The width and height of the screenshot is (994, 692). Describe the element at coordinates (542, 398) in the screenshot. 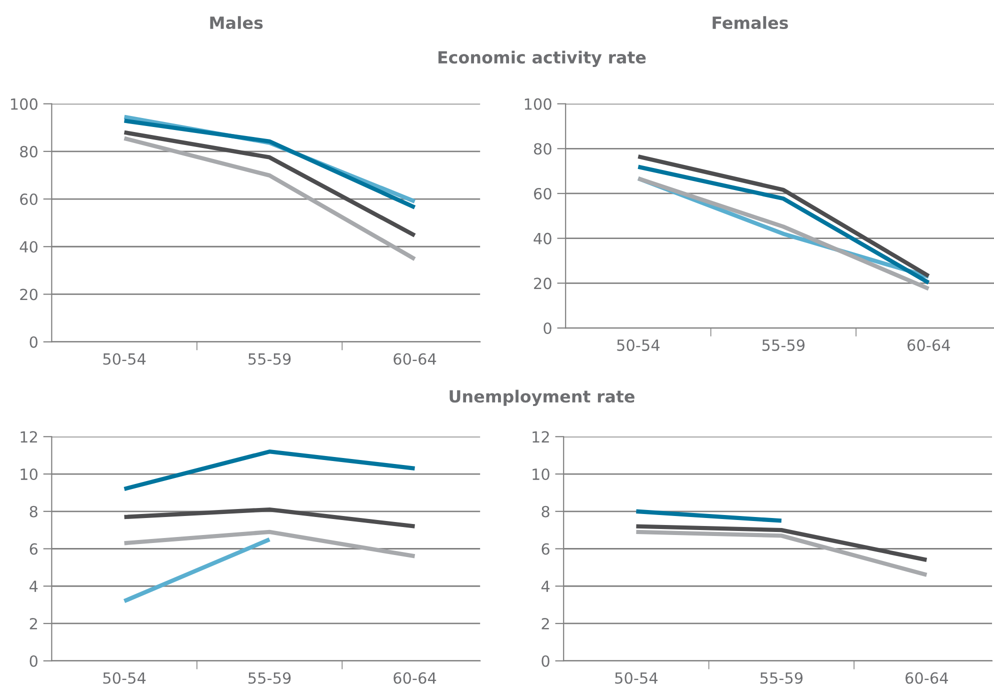

I see `text: Unemployment rate` at that location.